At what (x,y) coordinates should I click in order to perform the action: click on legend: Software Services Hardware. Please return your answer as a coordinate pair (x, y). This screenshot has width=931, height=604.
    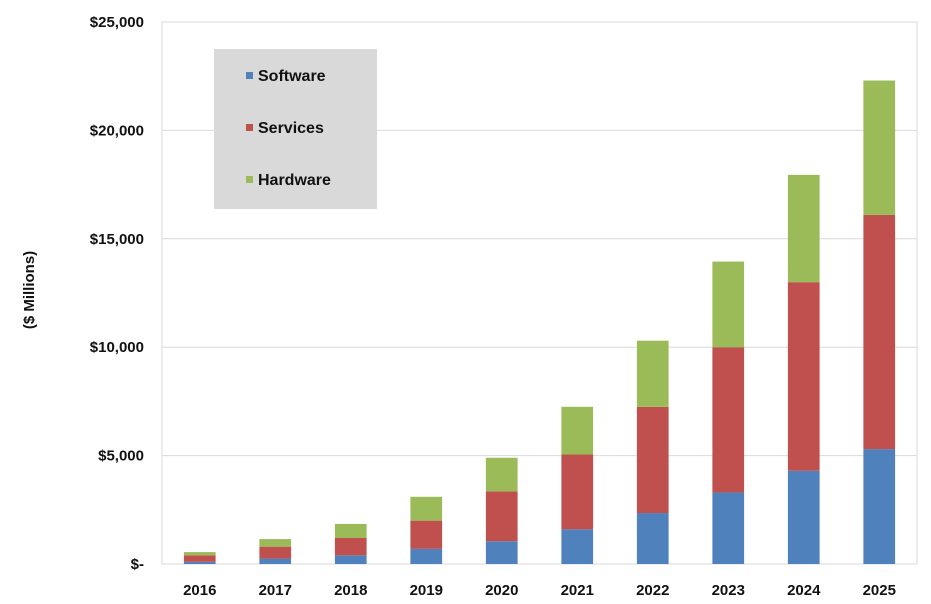
    Looking at the image, I should click on (295, 129).